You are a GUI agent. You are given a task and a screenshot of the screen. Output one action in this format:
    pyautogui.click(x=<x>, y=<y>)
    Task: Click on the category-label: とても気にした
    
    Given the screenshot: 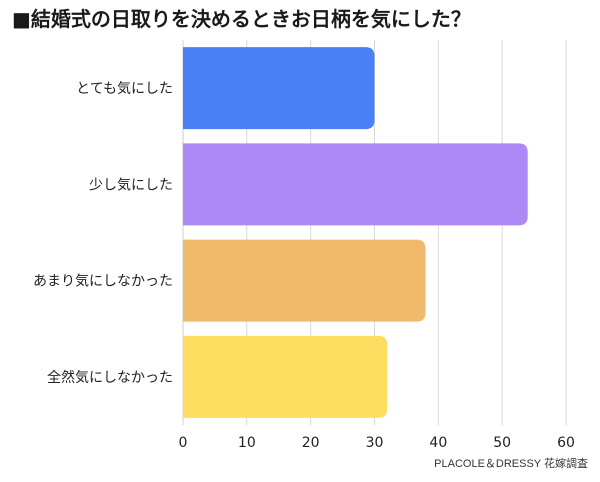 What is the action you would take?
    pyautogui.click(x=124, y=89)
    